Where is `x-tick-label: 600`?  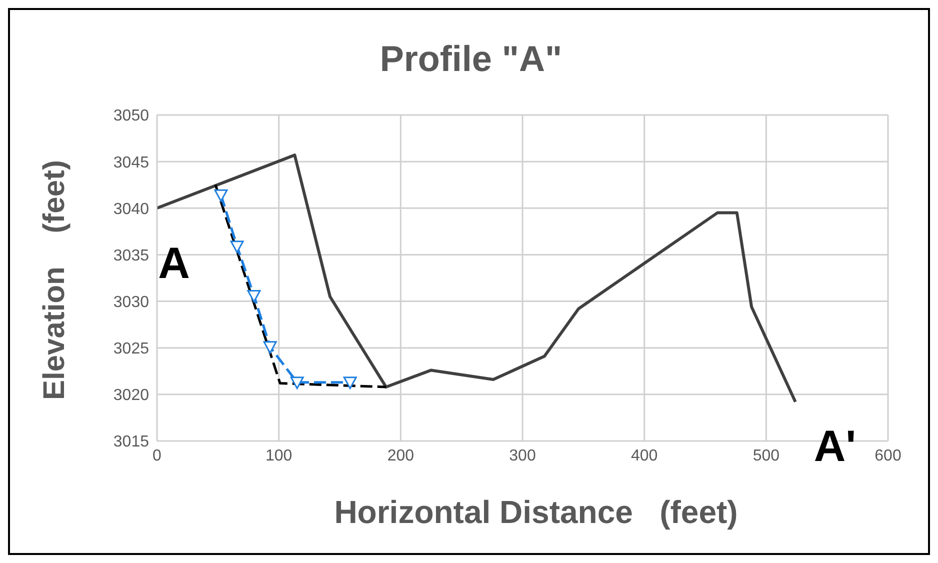 x-tick-label: 600 is located at coordinates (888, 455).